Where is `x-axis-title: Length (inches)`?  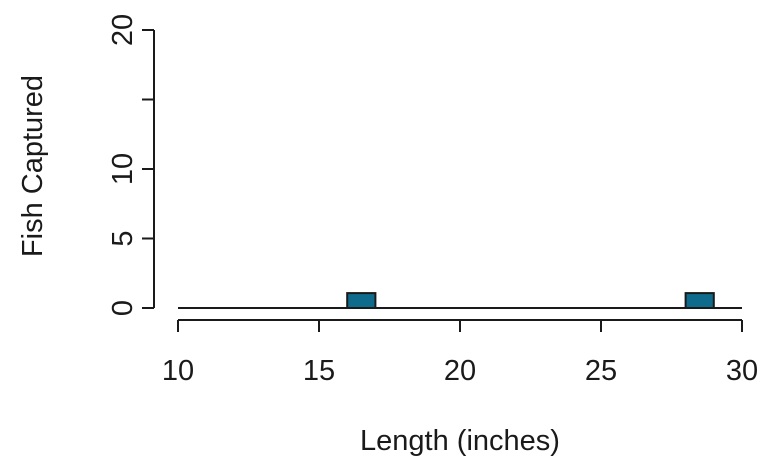 x-axis-title: Length (inches) is located at coordinates (460, 441).